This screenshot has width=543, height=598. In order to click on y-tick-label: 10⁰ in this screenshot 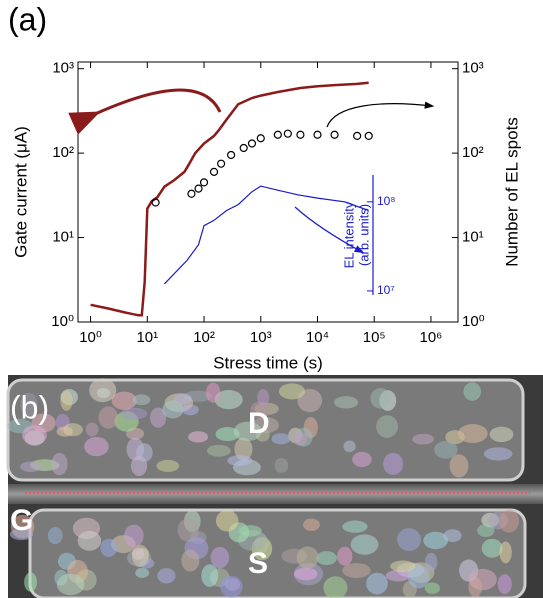, I will do `click(62, 321)`.